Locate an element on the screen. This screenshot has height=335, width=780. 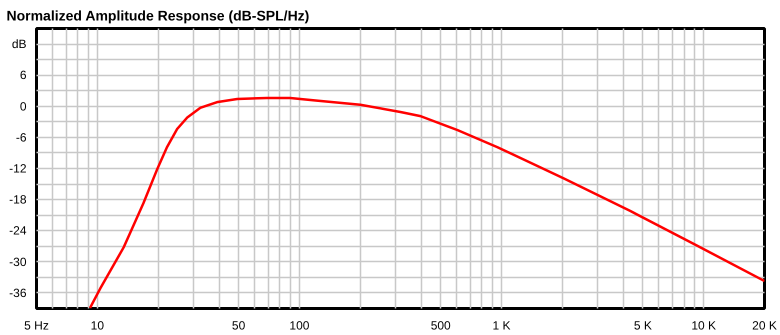
x-tick-label: 10 is located at coordinates (97, 325).